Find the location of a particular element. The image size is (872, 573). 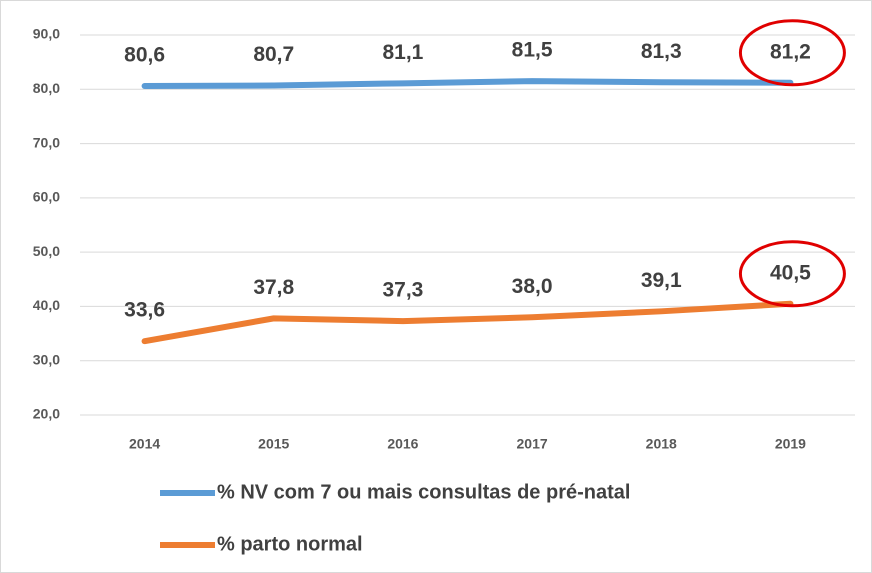

data-label: 81,2 is located at coordinates (790, 51).